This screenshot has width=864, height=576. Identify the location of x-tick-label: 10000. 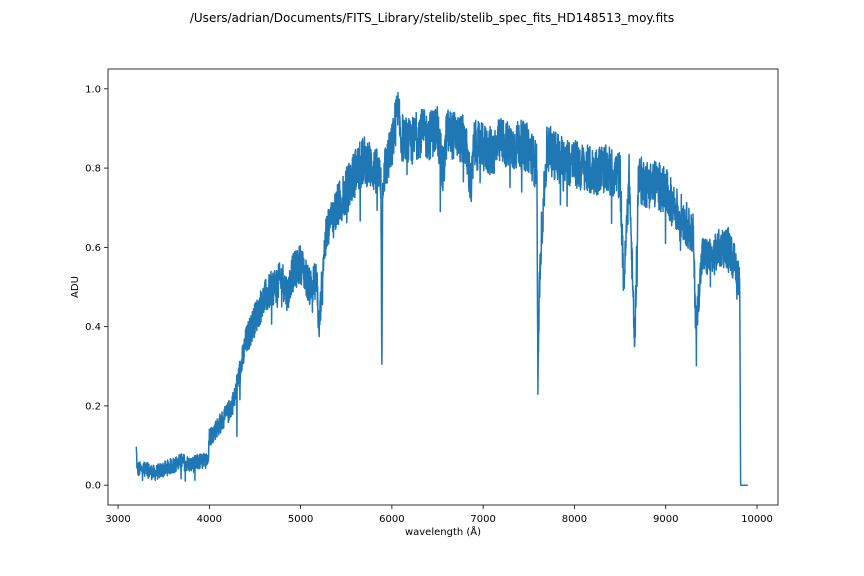
(757, 519).